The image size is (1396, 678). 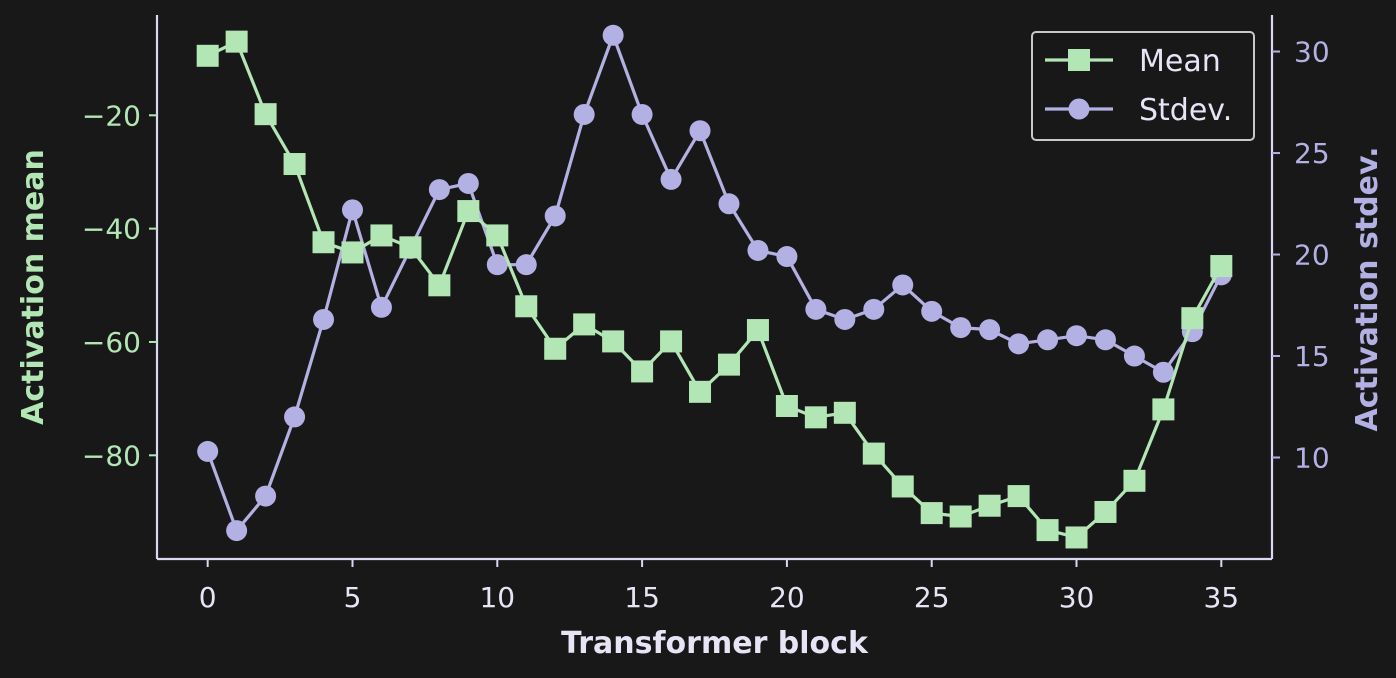 What do you see at coordinates (642, 597) in the screenshot?
I see `x-tick-label: 15` at bounding box center [642, 597].